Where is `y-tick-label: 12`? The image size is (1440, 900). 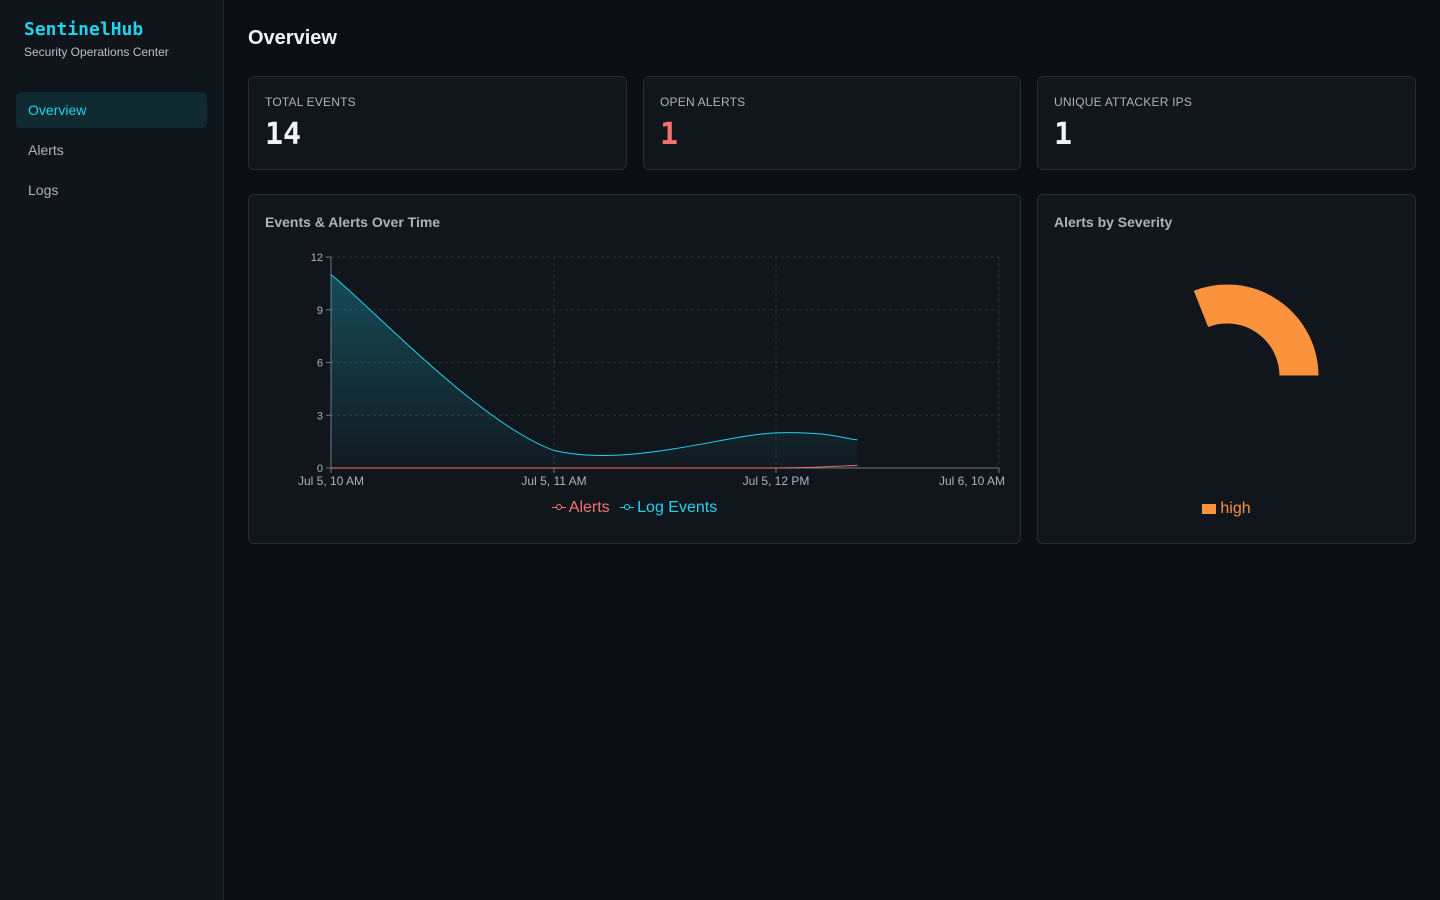
y-tick-label: 12 is located at coordinates (317, 258).